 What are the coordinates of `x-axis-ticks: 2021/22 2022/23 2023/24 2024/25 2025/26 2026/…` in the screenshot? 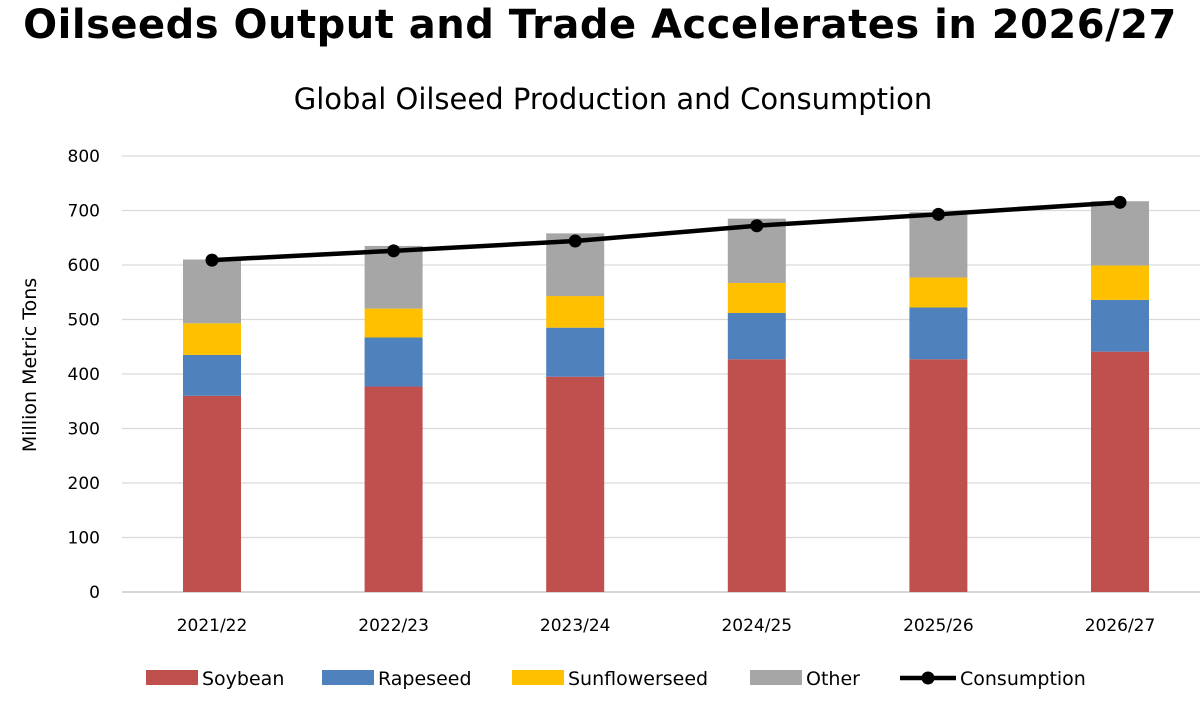 It's located at (666, 626).